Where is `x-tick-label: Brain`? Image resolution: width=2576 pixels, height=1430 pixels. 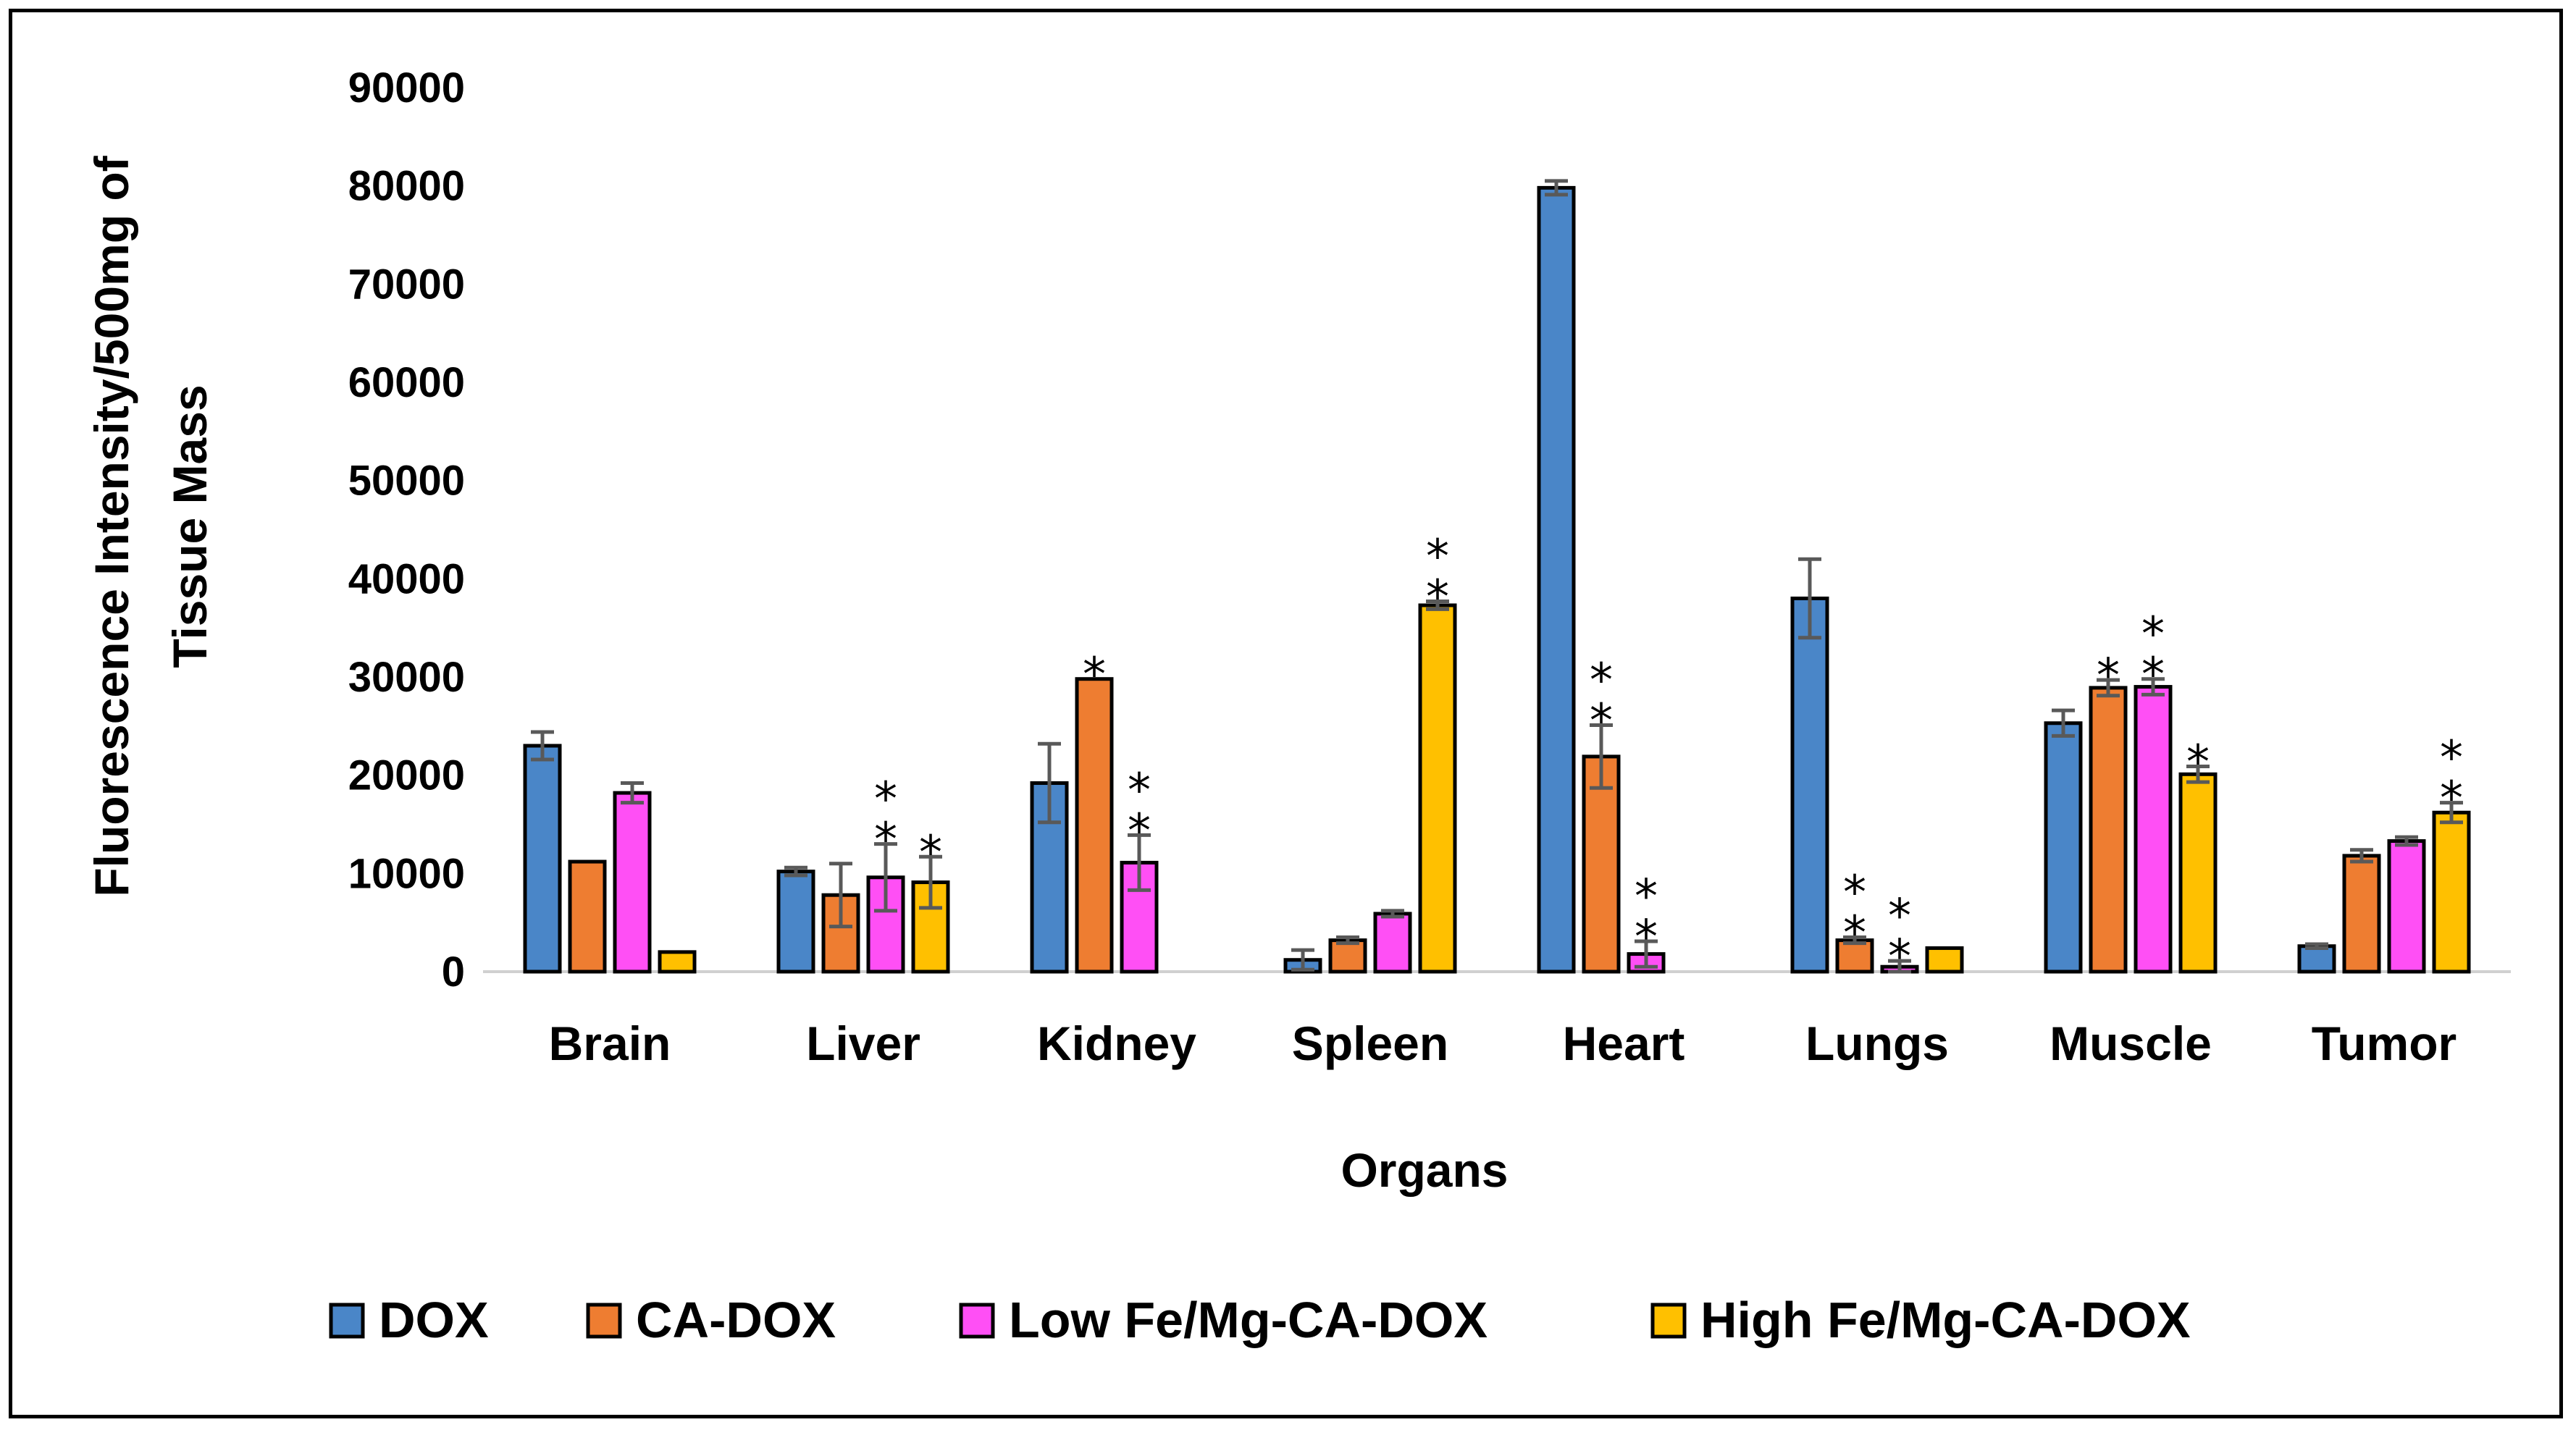 x-tick-label: Brain is located at coordinates (610, 1043).